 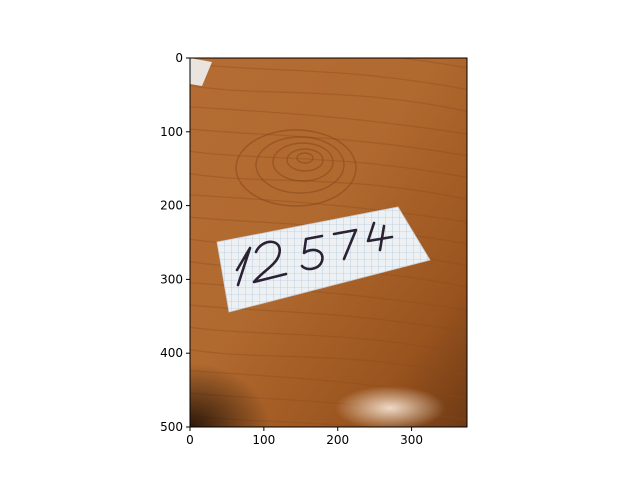 What do you see at coordinates (304, 437) in the screenshot?
I see `x-axis: 0 100 200 300` at bounding box center [304, 437].